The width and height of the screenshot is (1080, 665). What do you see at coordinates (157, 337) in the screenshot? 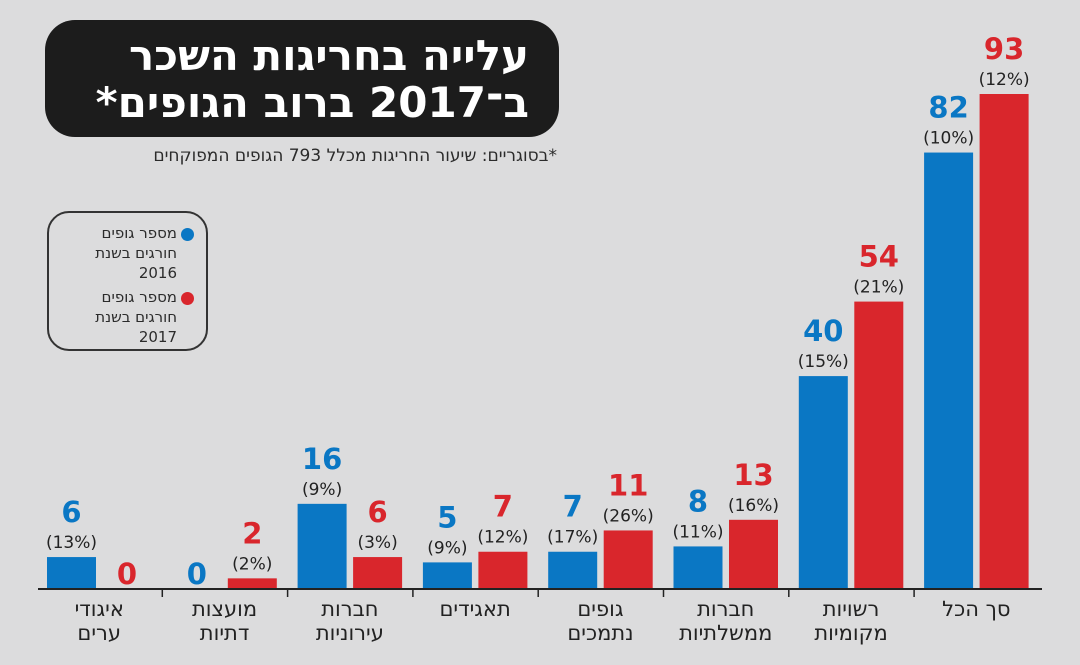
I see `legend-text-line: 2017` at bounding box center [157, 337].